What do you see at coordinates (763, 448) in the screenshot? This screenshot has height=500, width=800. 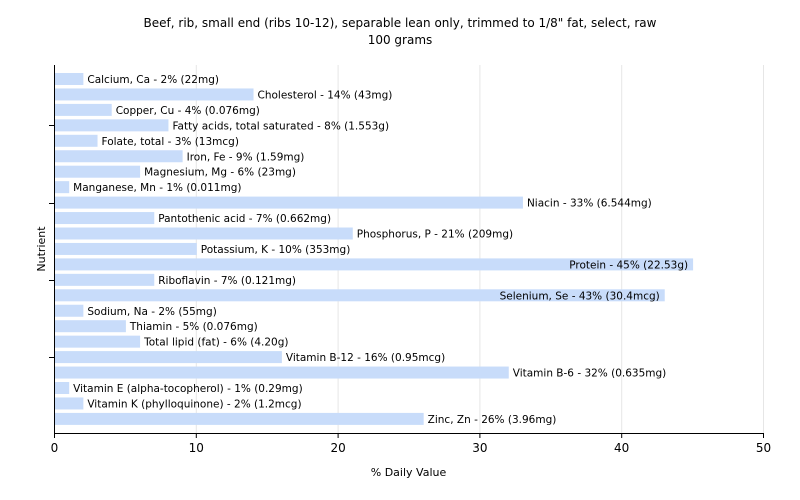 I see `x-tick-label: 50` at bounding box center [763, 448].